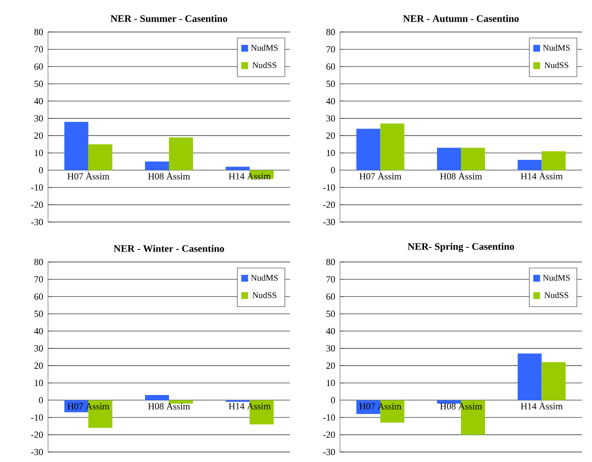 This screenshot has height=462, width=592. What do you see at coordinates (169, 18) in the screenshot?
I see `chart-title: NER - Summer - Casentino` at bounding box center [169, 18].